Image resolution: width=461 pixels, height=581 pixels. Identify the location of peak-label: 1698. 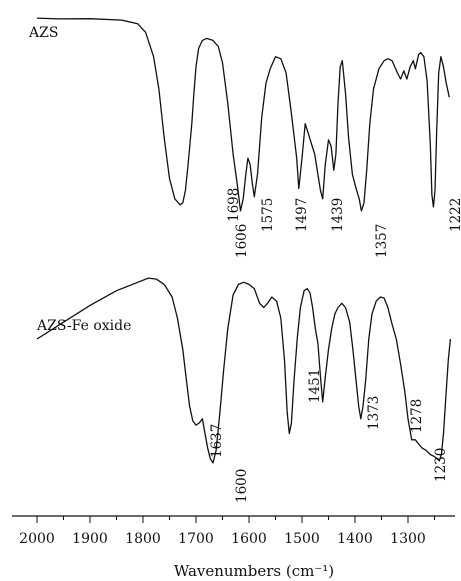
(234, 205).